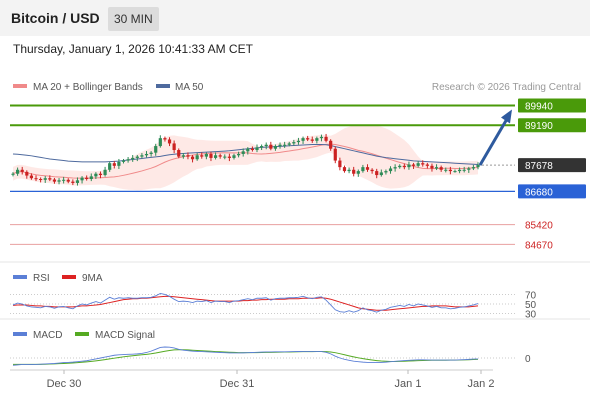 Image resolution: width=590 pixels, height=400 pixels. I want to click on rsi-legend-label: RSI, so click(41, 278).